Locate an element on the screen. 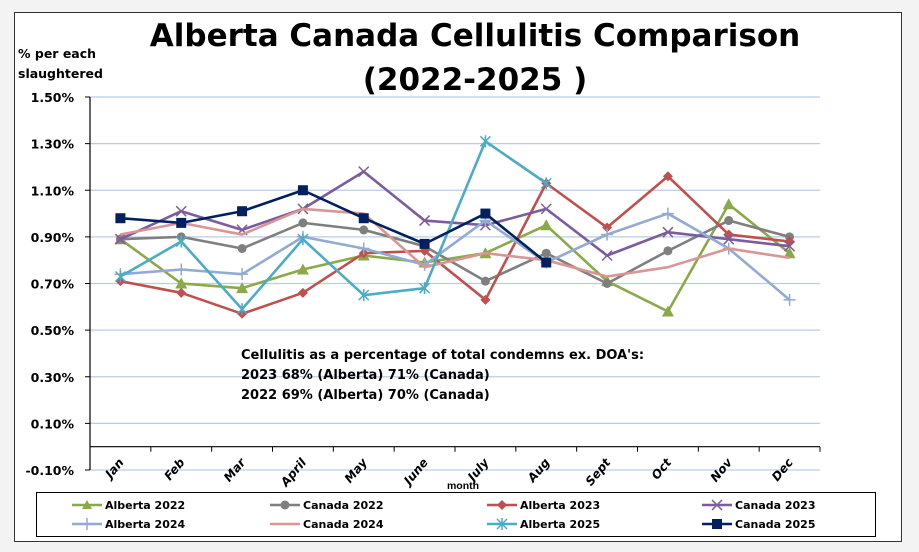 Image resolution: width=919 pixels, height=552 pixels. x-tick-label: June is located at coordinates (415, 472).